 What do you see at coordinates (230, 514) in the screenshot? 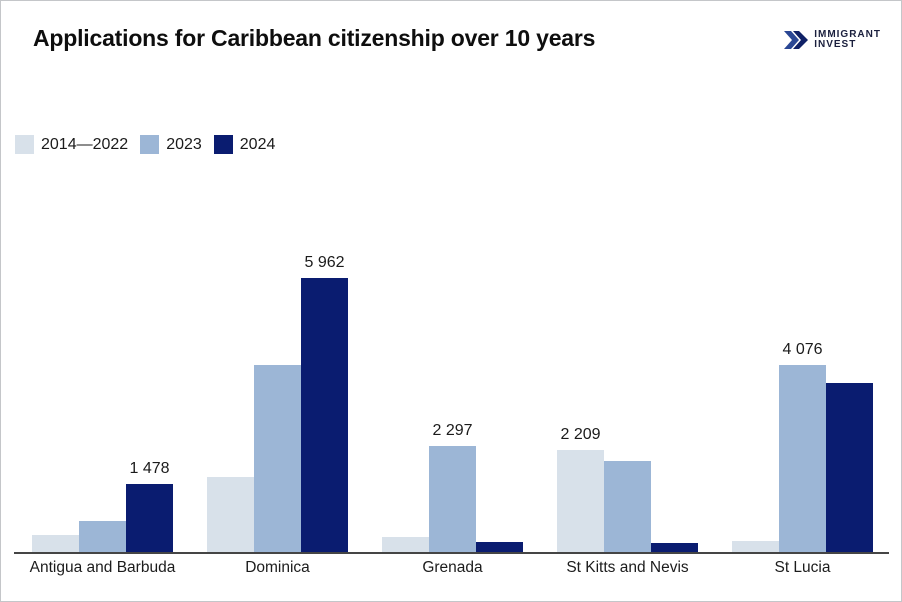
I see `bar-dominica-2014-2022` at bounding box center [230, 514].